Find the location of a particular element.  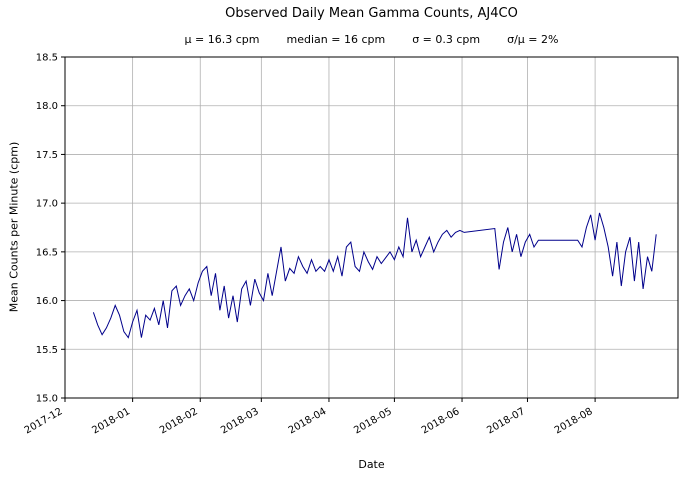

x-tick-label: 2018-05 is located at coordinates (373, 421).